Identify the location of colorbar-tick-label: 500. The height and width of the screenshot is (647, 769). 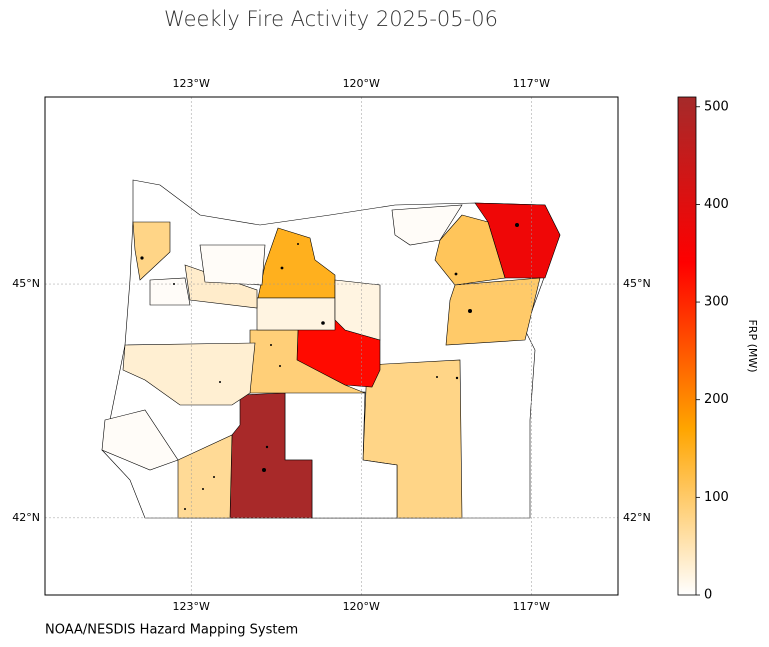
(716, 106).